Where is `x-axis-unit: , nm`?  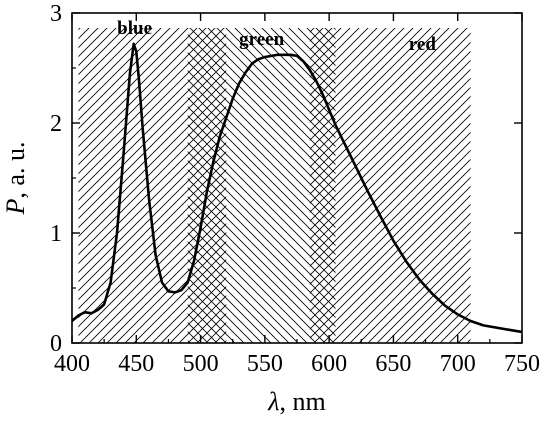 x-axis-unit: , nm is located at coordinates (303, 401).